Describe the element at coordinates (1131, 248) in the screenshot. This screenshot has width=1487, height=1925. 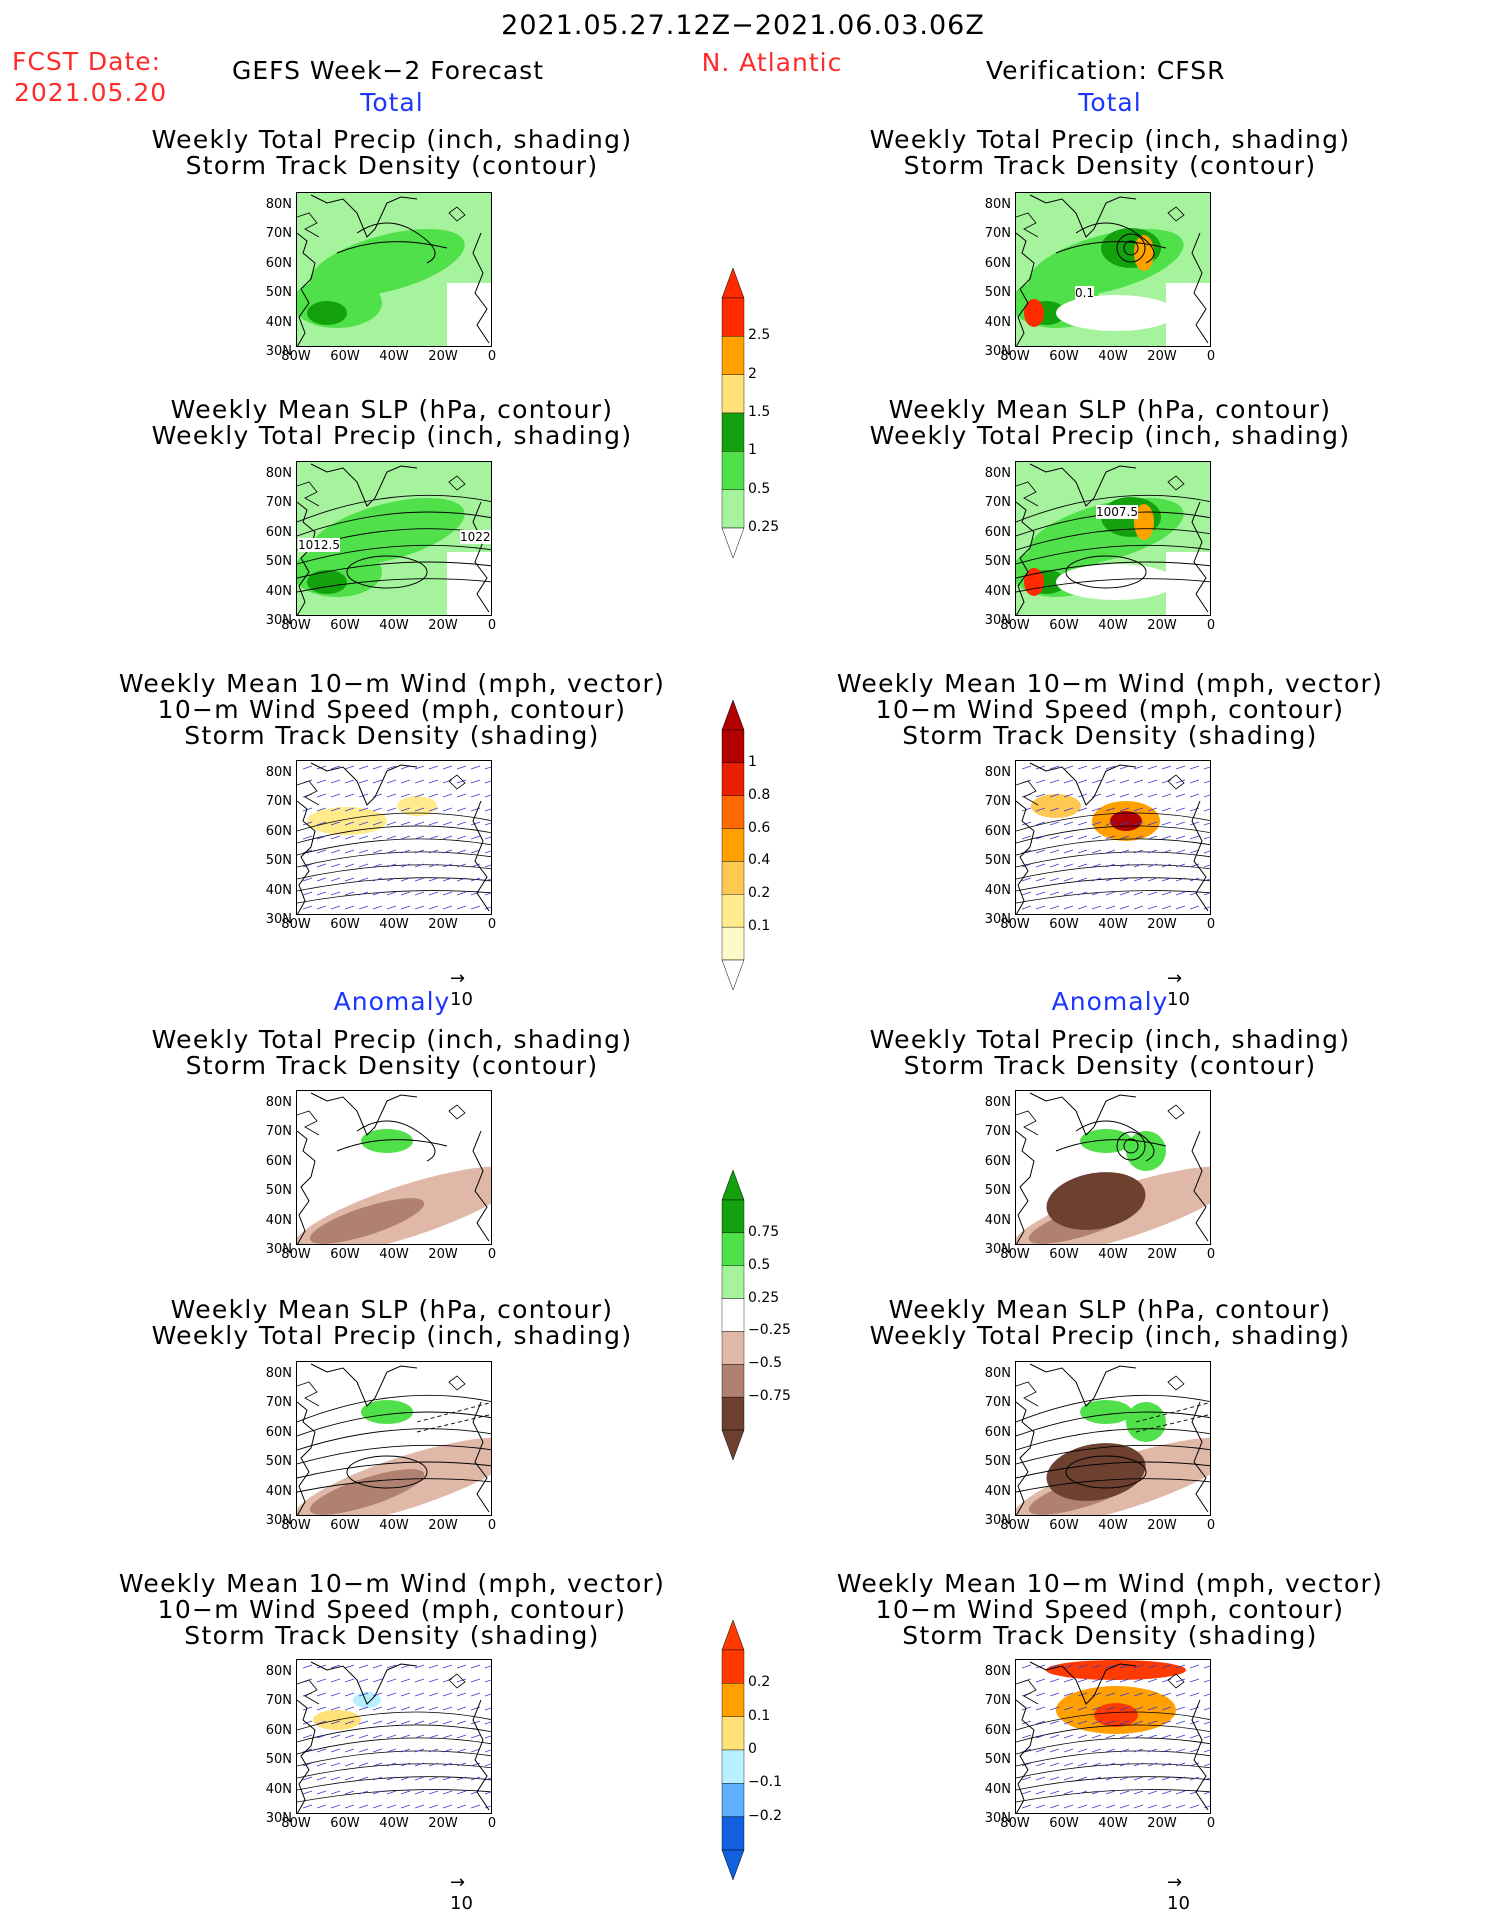
I see `storm-track-contour-closed` at that location.